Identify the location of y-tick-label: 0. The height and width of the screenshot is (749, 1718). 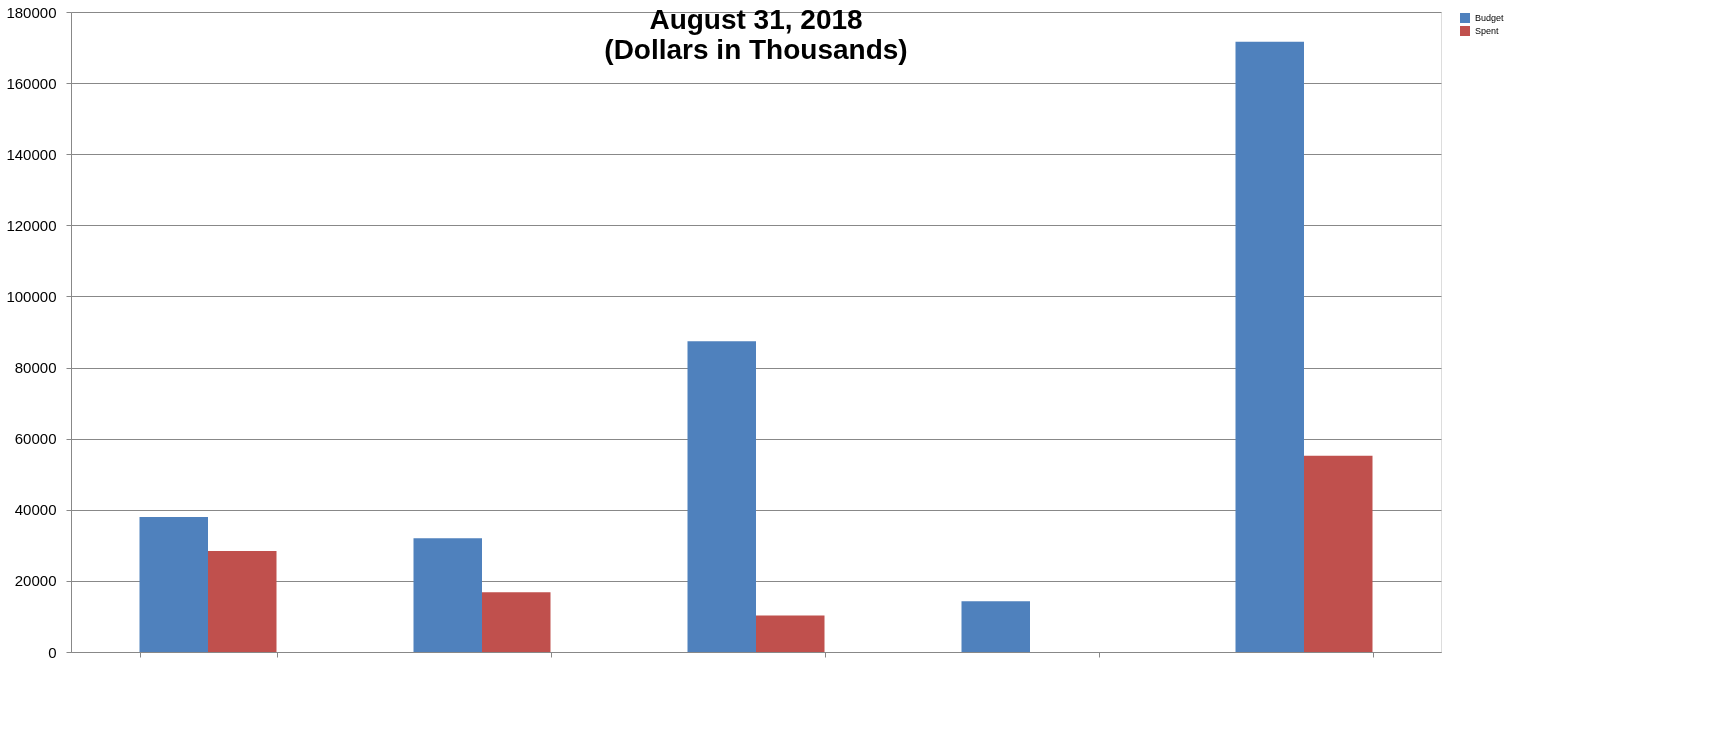
(52, 652).